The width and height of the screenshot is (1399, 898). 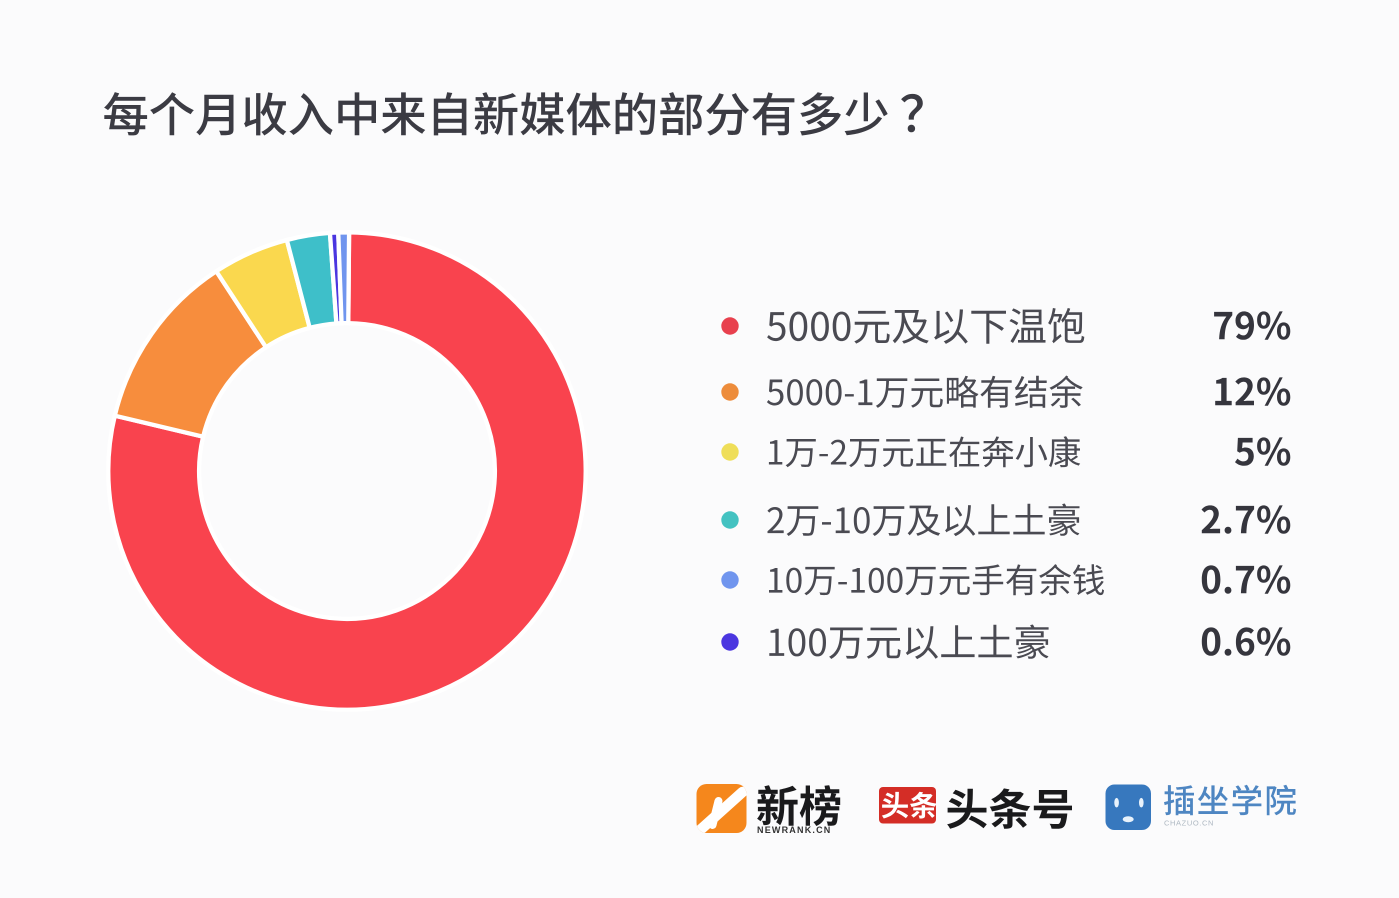 What do you see at coordinates (1189, 823) in the screenshot?
I see `svg-text: CHAZUO.CN` at bounding box center [1189, 823].